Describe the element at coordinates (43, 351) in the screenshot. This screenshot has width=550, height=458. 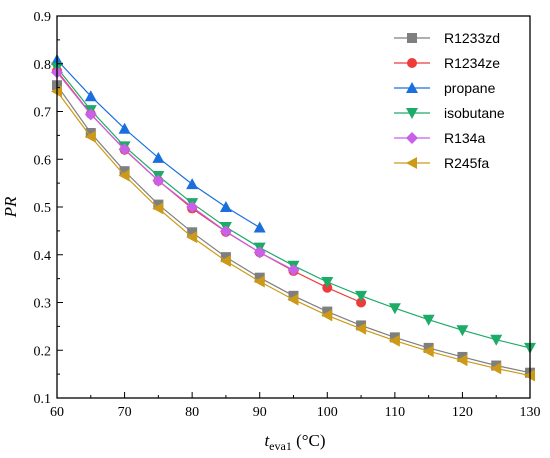
I see `y-tick-label: 0.2` at that location.